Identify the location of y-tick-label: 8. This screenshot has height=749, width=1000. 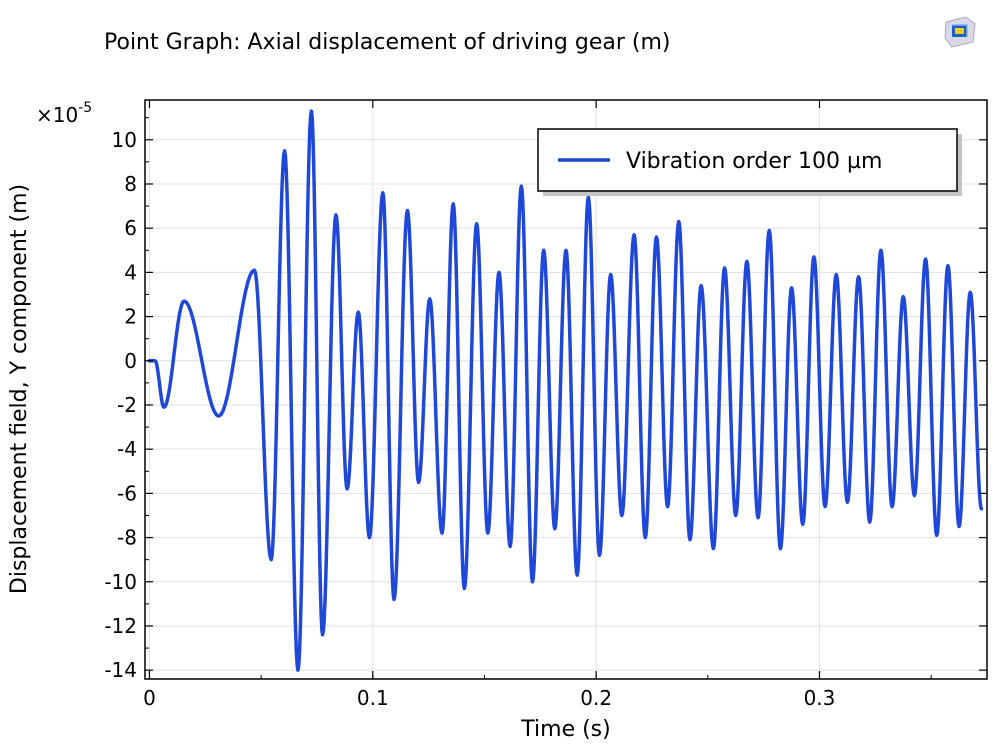
(130, 184).